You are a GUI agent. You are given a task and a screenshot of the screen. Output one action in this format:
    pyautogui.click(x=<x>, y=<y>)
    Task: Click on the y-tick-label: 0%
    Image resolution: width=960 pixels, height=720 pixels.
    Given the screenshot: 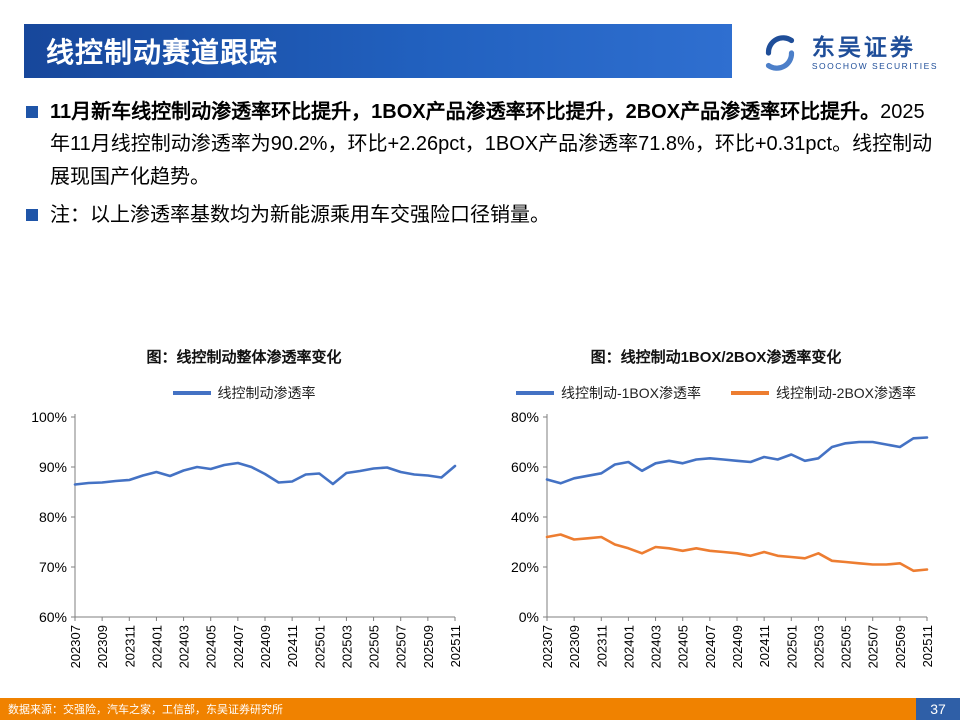 What is the action you would take?
    pyautogui.click(x=529, y=617)
    